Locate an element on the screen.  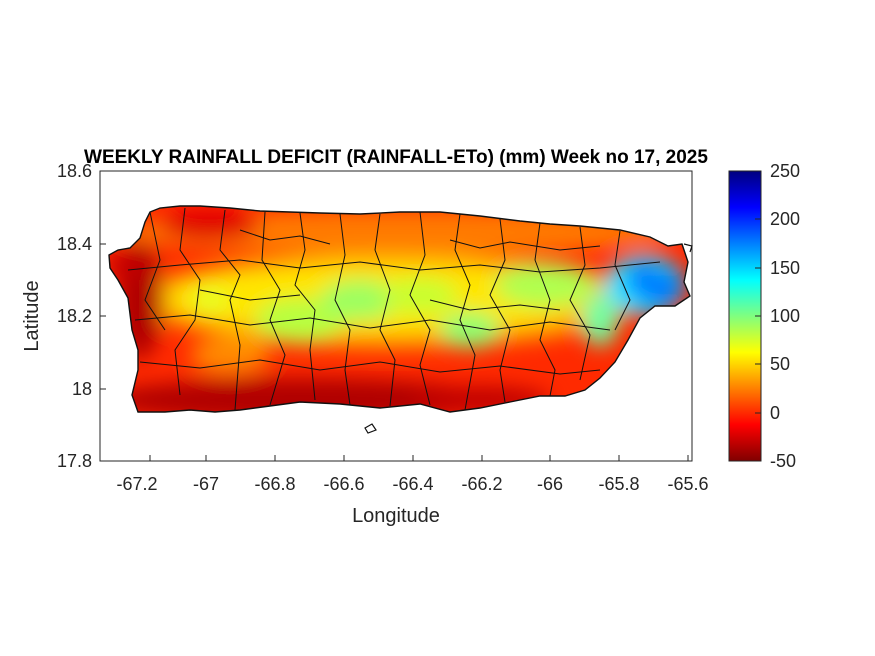
x-tick-label: -67 is located at coordinates (206, 484).